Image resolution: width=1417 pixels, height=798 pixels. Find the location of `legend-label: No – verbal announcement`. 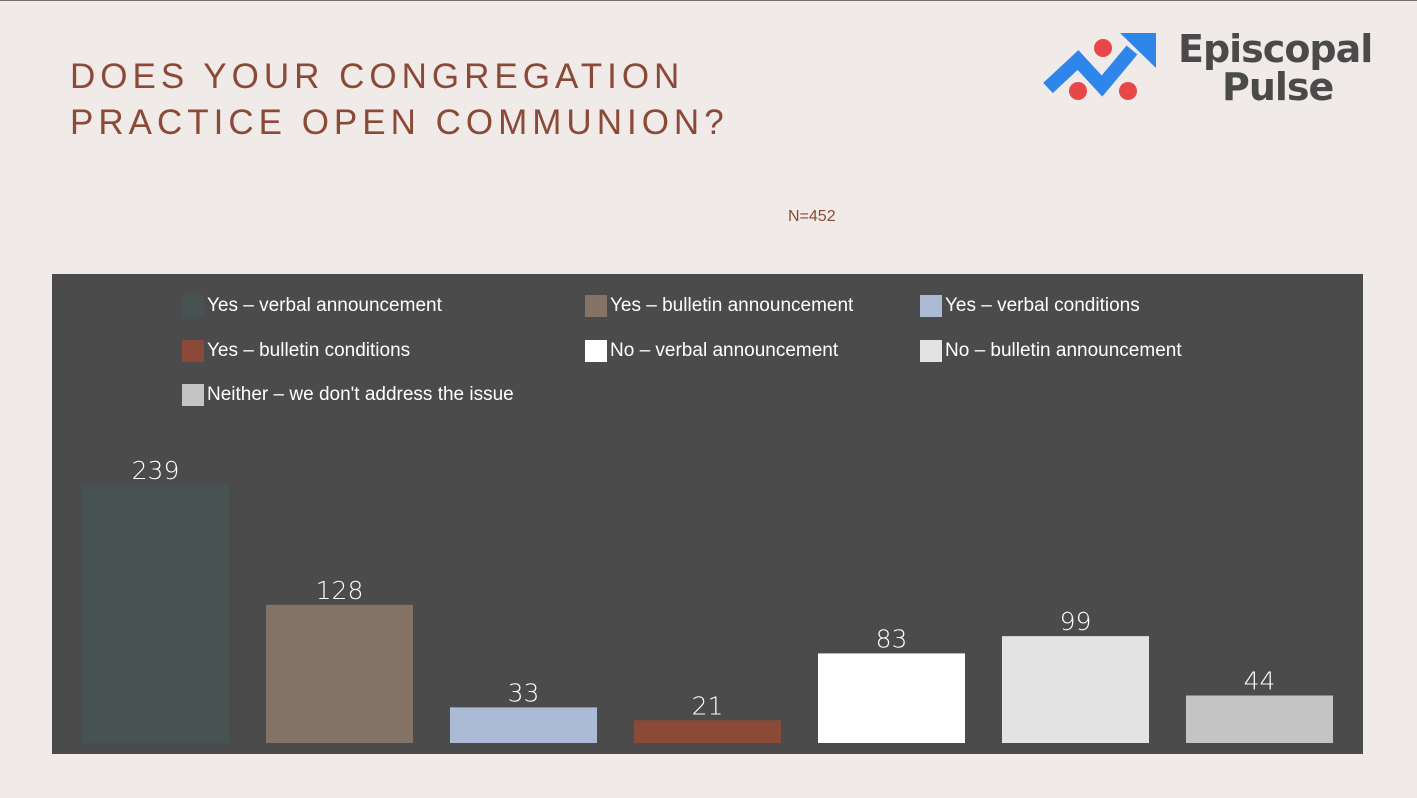

legend-label: No – verbal announcement is located at coordinates (724, 350).